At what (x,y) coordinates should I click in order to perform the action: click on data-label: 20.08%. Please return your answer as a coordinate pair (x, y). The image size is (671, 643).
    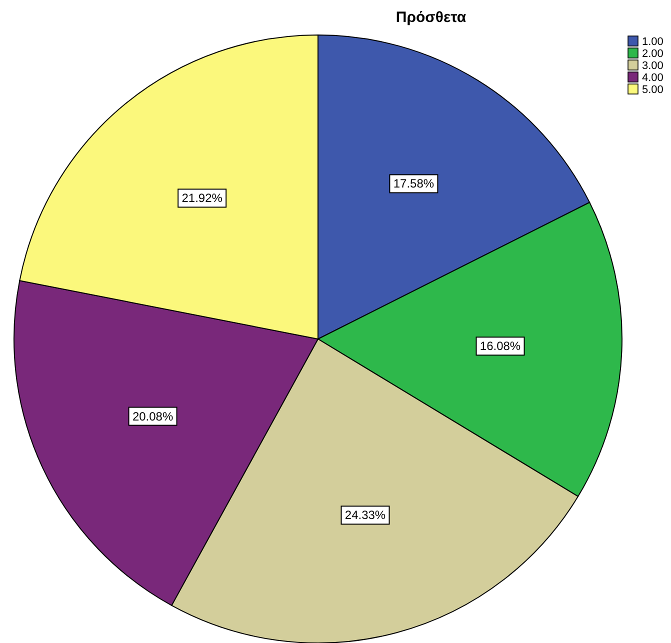
    Looking at the image, I should click on (153, 416).